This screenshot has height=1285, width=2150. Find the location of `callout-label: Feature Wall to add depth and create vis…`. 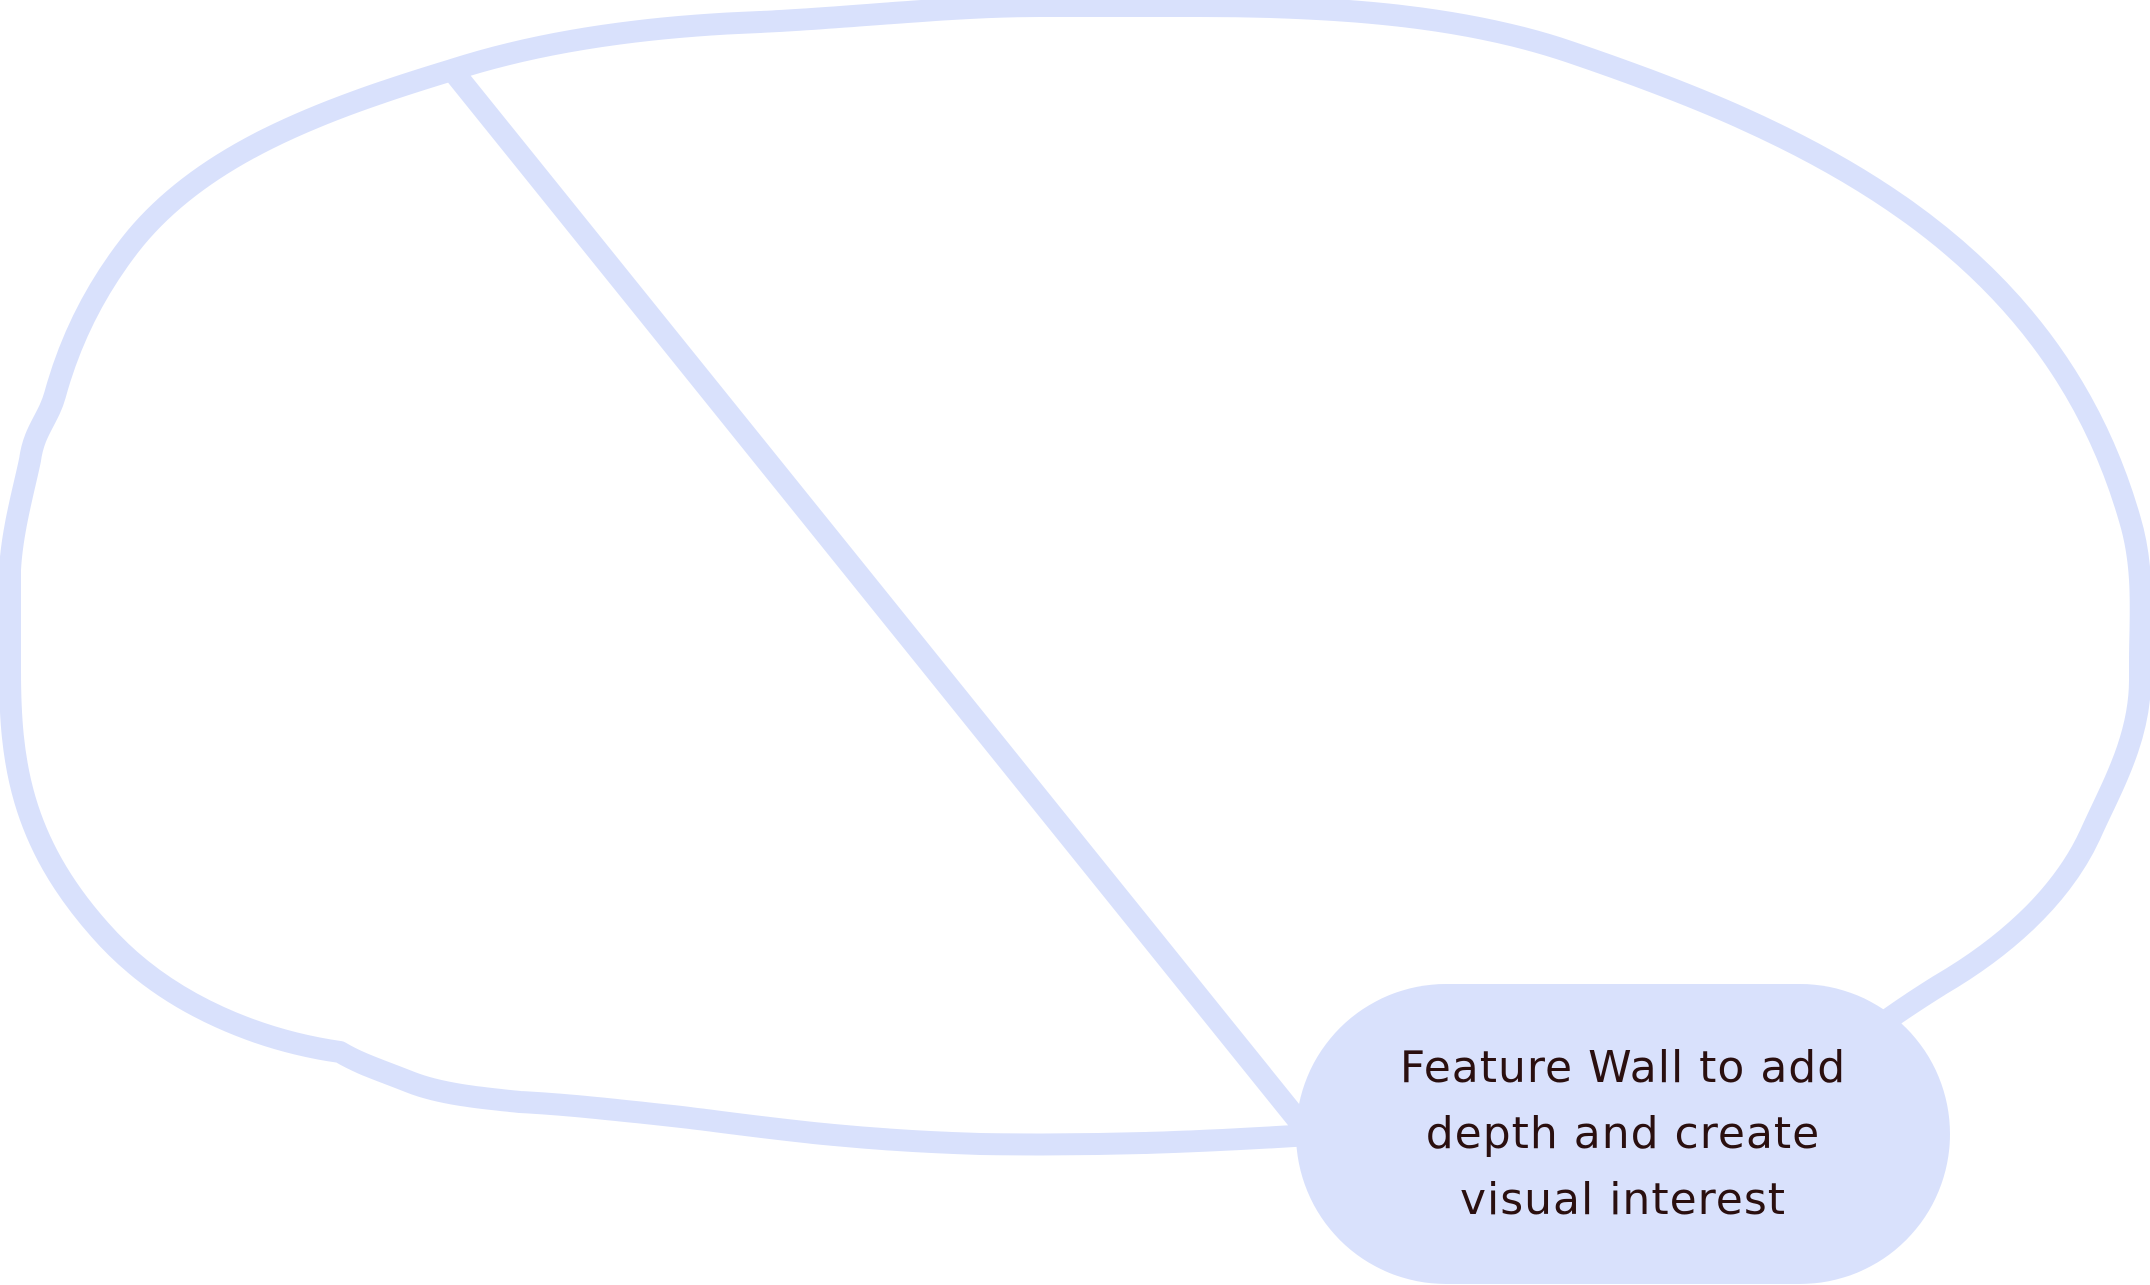

callout-label: Feature Wall to add depth and create vis… is located at coordinates (1623, 1133).